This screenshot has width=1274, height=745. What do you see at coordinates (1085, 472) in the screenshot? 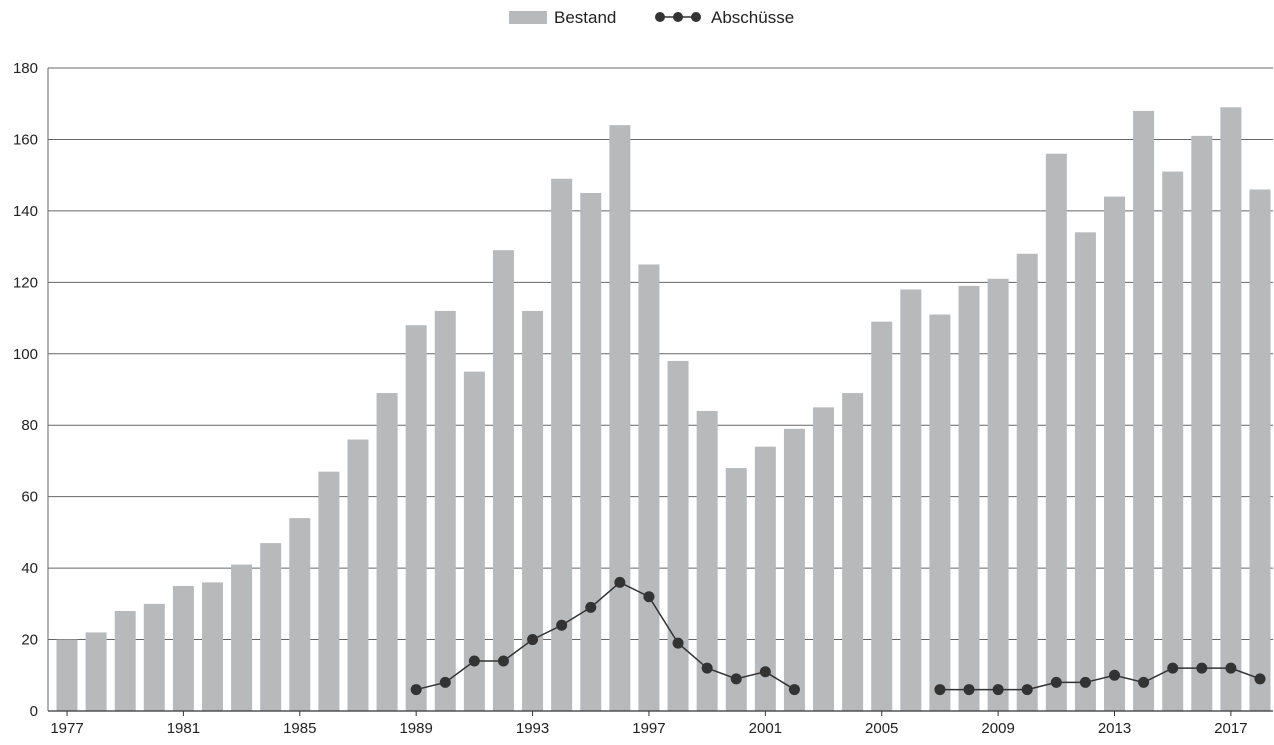
I see `bar-2012` at bounding box center [1085, 472].